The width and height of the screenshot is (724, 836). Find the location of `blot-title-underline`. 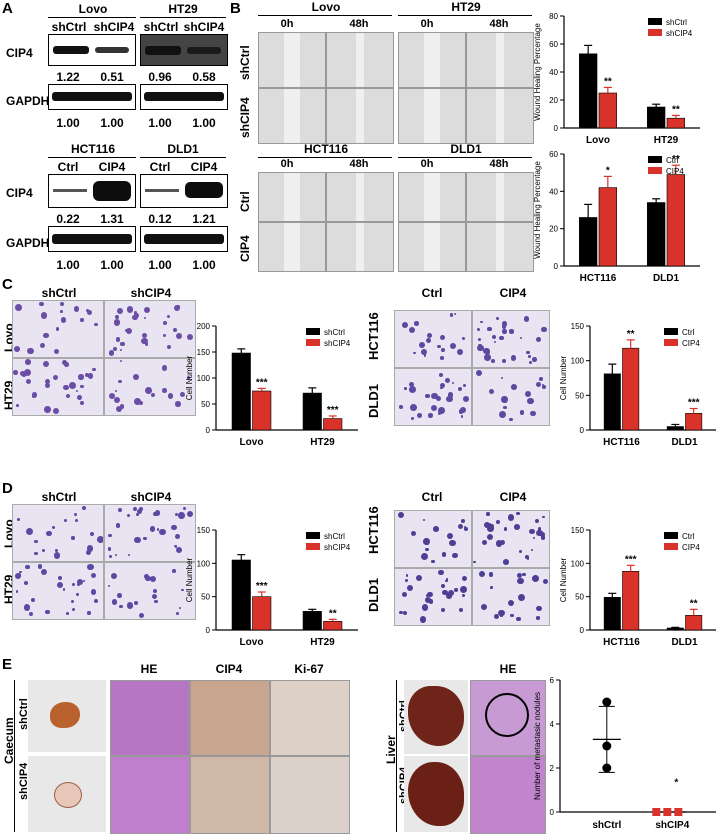

blot-title-underline is located at coordinates (183, 17).